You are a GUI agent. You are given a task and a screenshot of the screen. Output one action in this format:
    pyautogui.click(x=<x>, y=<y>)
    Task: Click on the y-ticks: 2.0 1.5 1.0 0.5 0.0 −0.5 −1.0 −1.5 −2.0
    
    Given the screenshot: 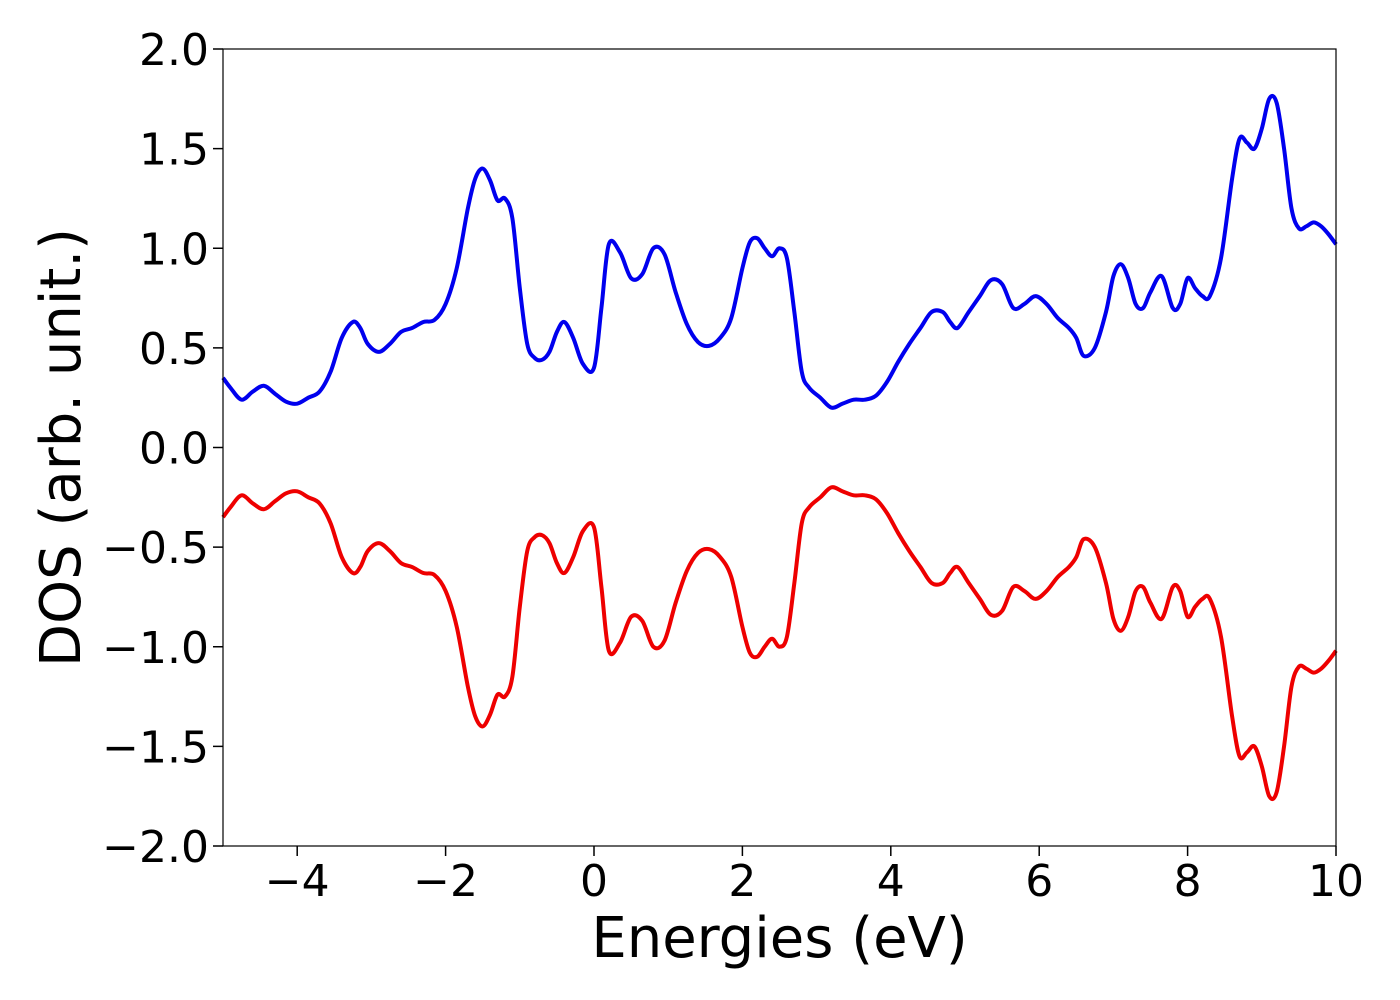 What is the action you would take?
    pyautogui.click(x=162, y=449)
    